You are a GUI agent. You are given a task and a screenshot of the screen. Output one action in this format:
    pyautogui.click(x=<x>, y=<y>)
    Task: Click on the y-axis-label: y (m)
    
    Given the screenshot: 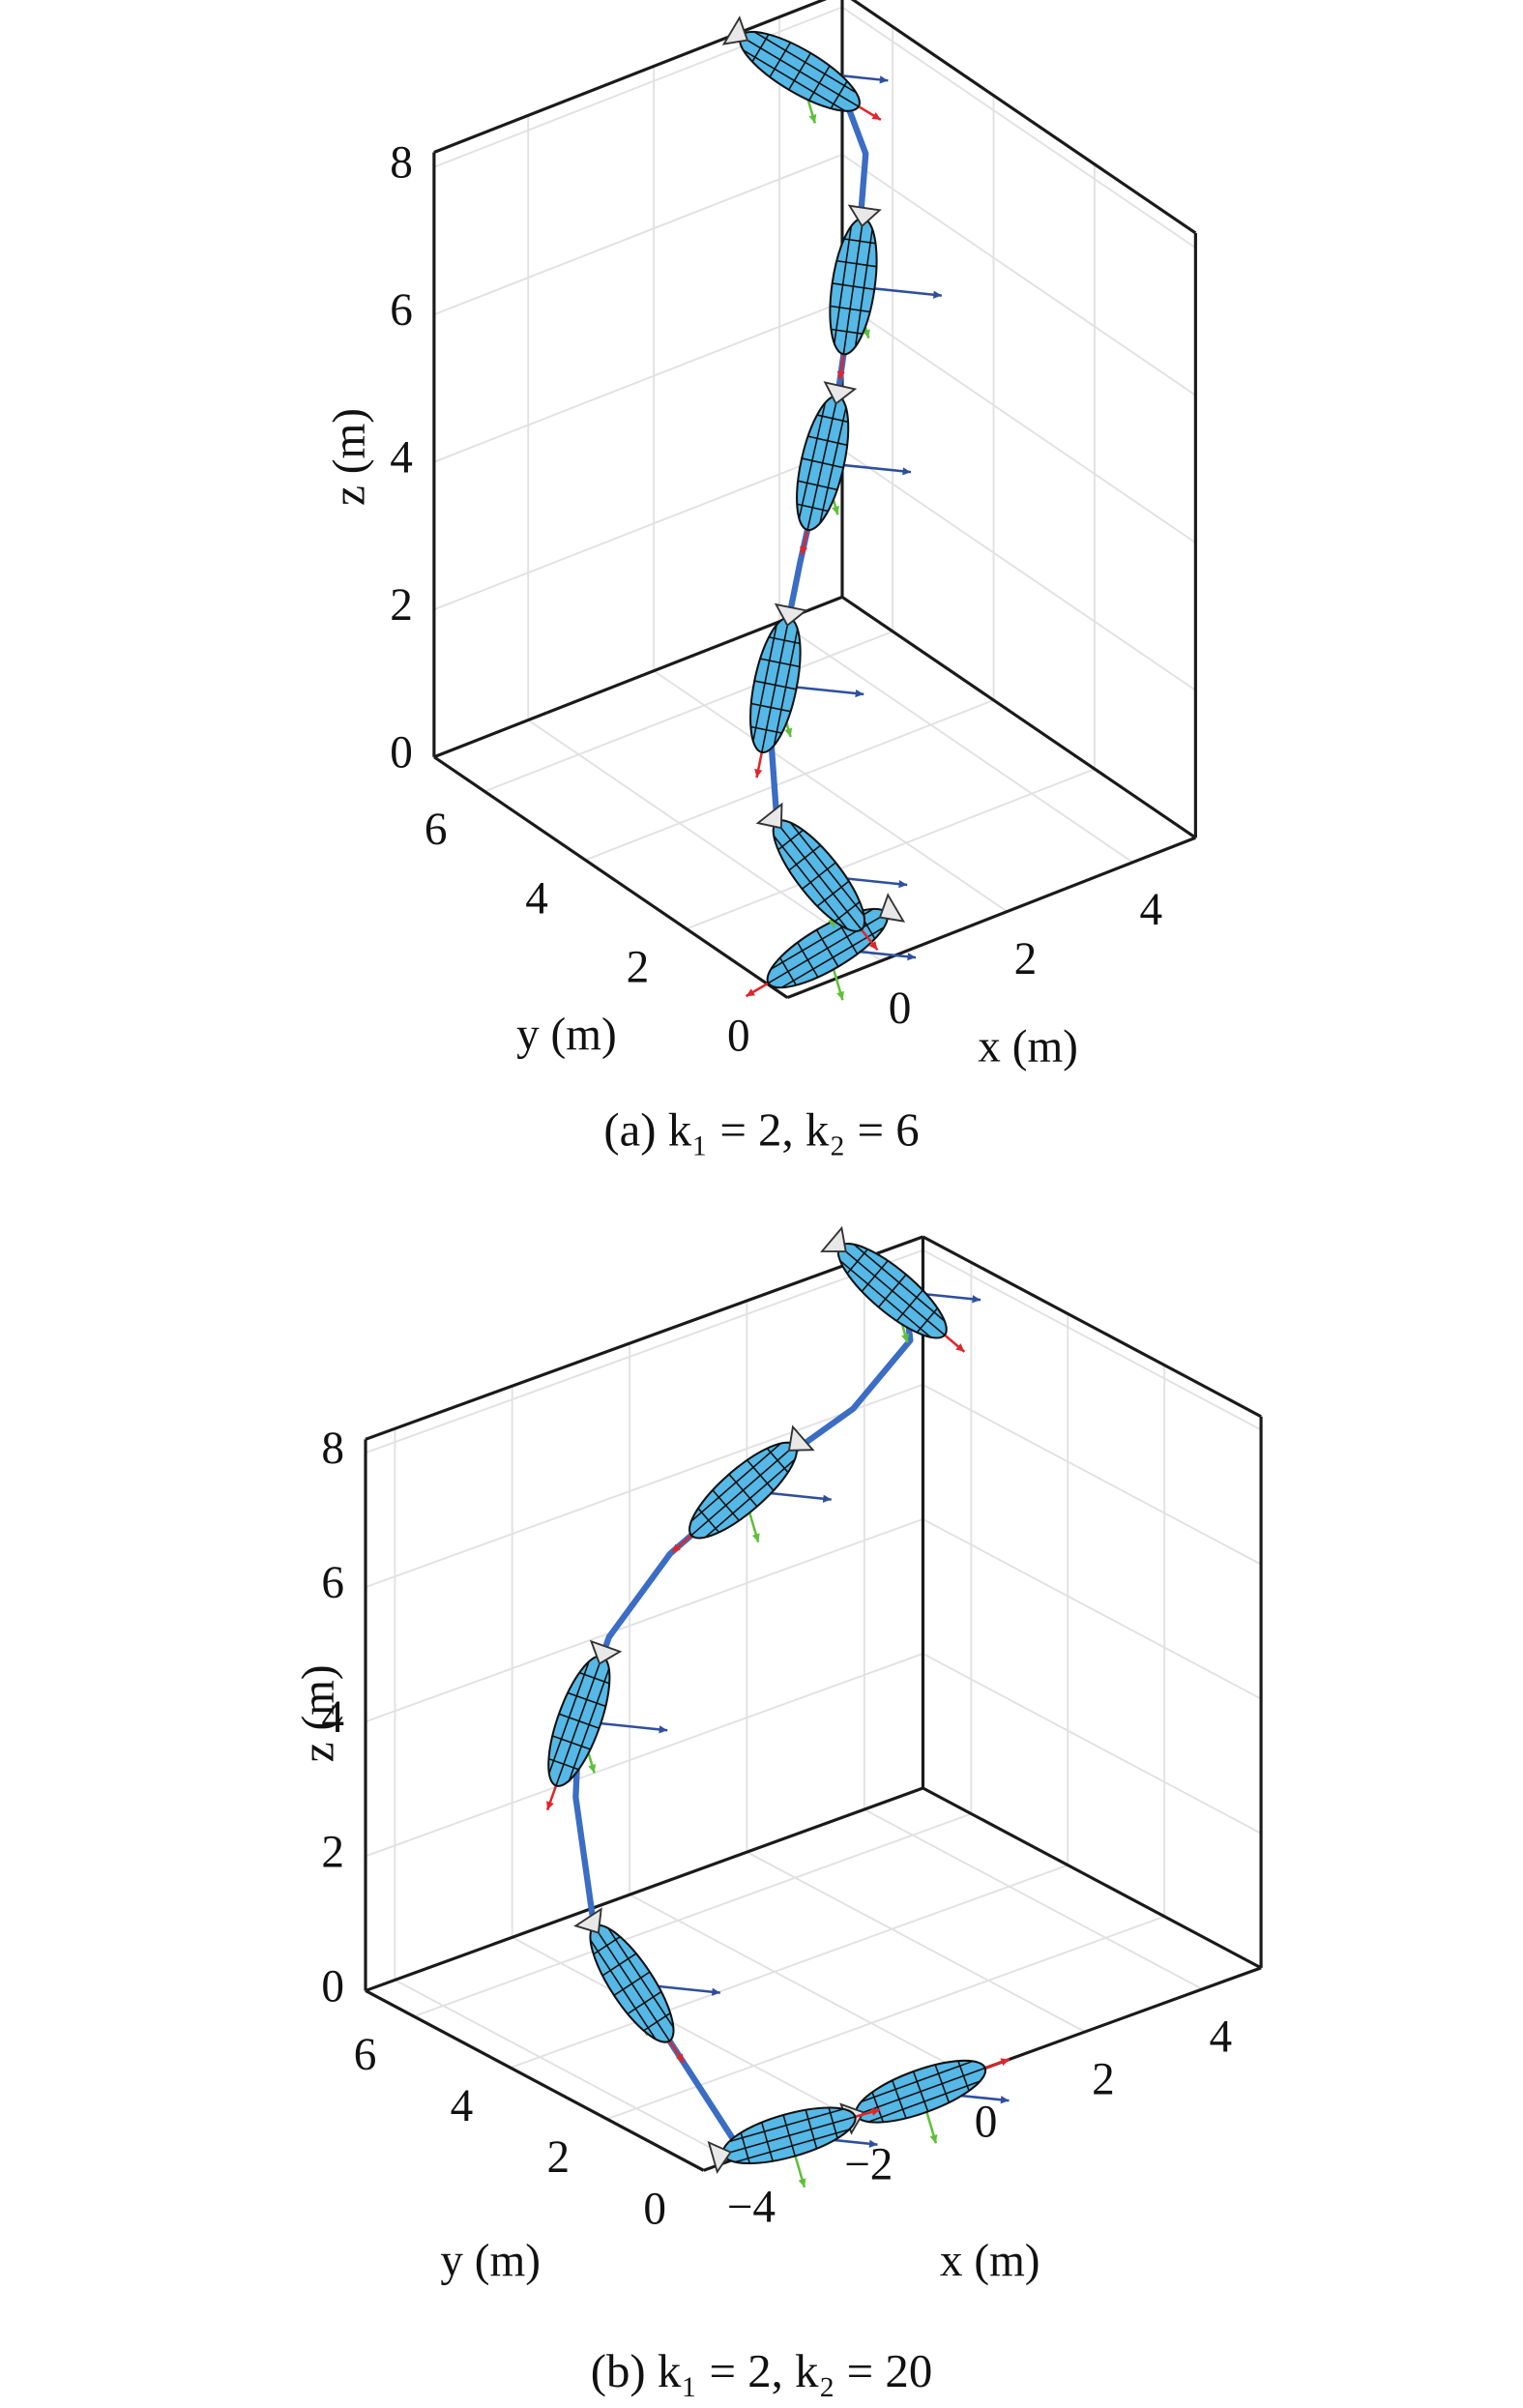 What is the action you would take?
    pyautogui.click(x=490, y=2261)
    